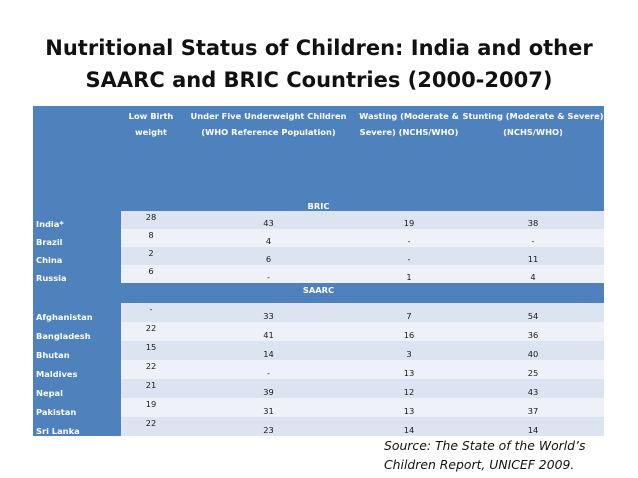  What do you see at coordinates (533, 274) in the screenshot?
I see `cell-stunting: 4` at bounding box center [533, 274].